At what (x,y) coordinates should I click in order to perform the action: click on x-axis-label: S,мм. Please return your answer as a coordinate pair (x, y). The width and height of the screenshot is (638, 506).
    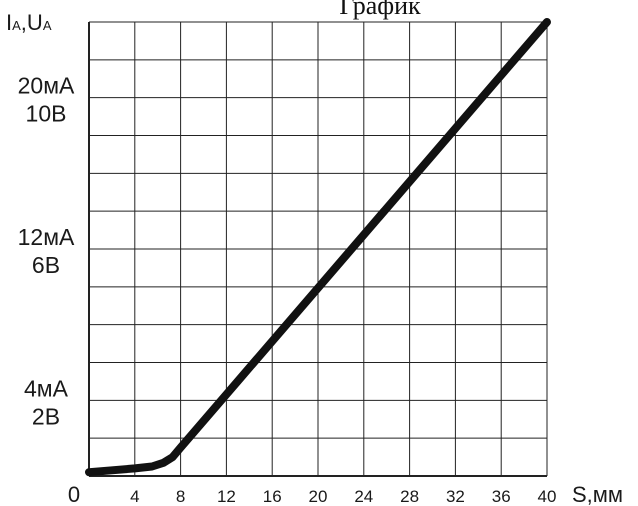
    Looking at the image, I should click on (597, 494).